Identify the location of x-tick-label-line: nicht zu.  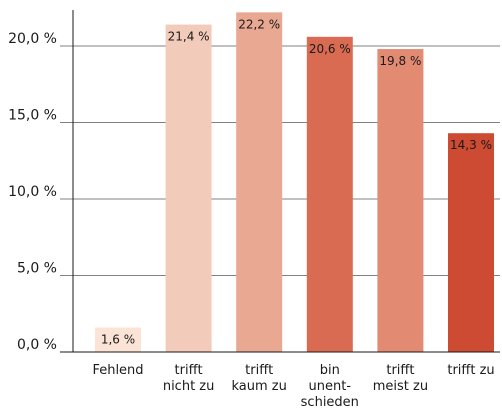
(189, 386).